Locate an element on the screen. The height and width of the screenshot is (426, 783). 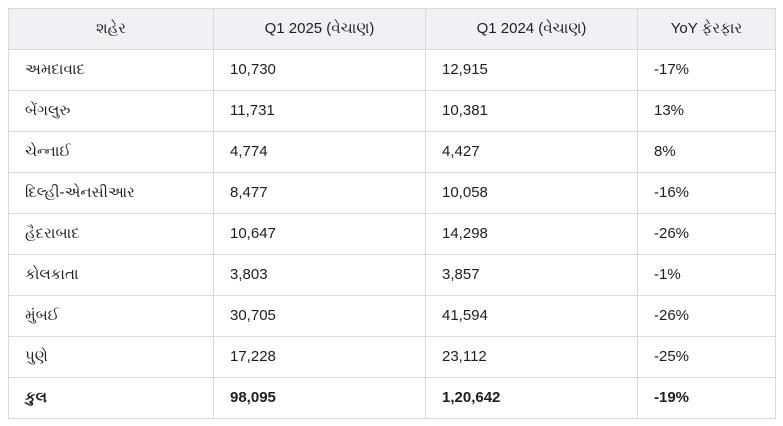
table-row: હૈદરાબાદ 10,647 14,298 -26% is located at coordinates (392, 234).